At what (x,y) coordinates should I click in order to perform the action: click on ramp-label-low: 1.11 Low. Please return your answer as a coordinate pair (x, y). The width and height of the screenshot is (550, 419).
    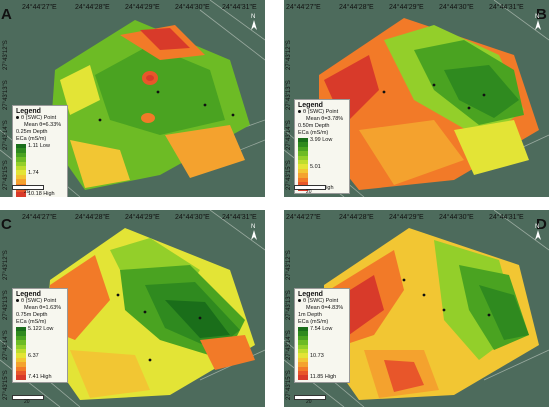
    Looking at the image, I should click on (39, 146).